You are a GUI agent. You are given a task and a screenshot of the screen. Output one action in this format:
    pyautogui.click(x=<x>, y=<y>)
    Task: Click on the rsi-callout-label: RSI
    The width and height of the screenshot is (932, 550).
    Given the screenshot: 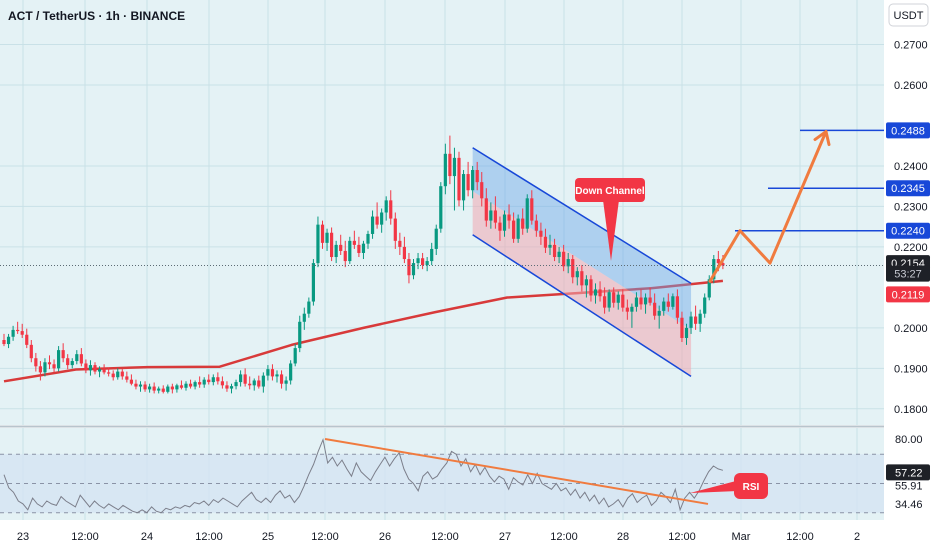 What is the action you would take?
    pyautogui.click(x=751, y=487)
    